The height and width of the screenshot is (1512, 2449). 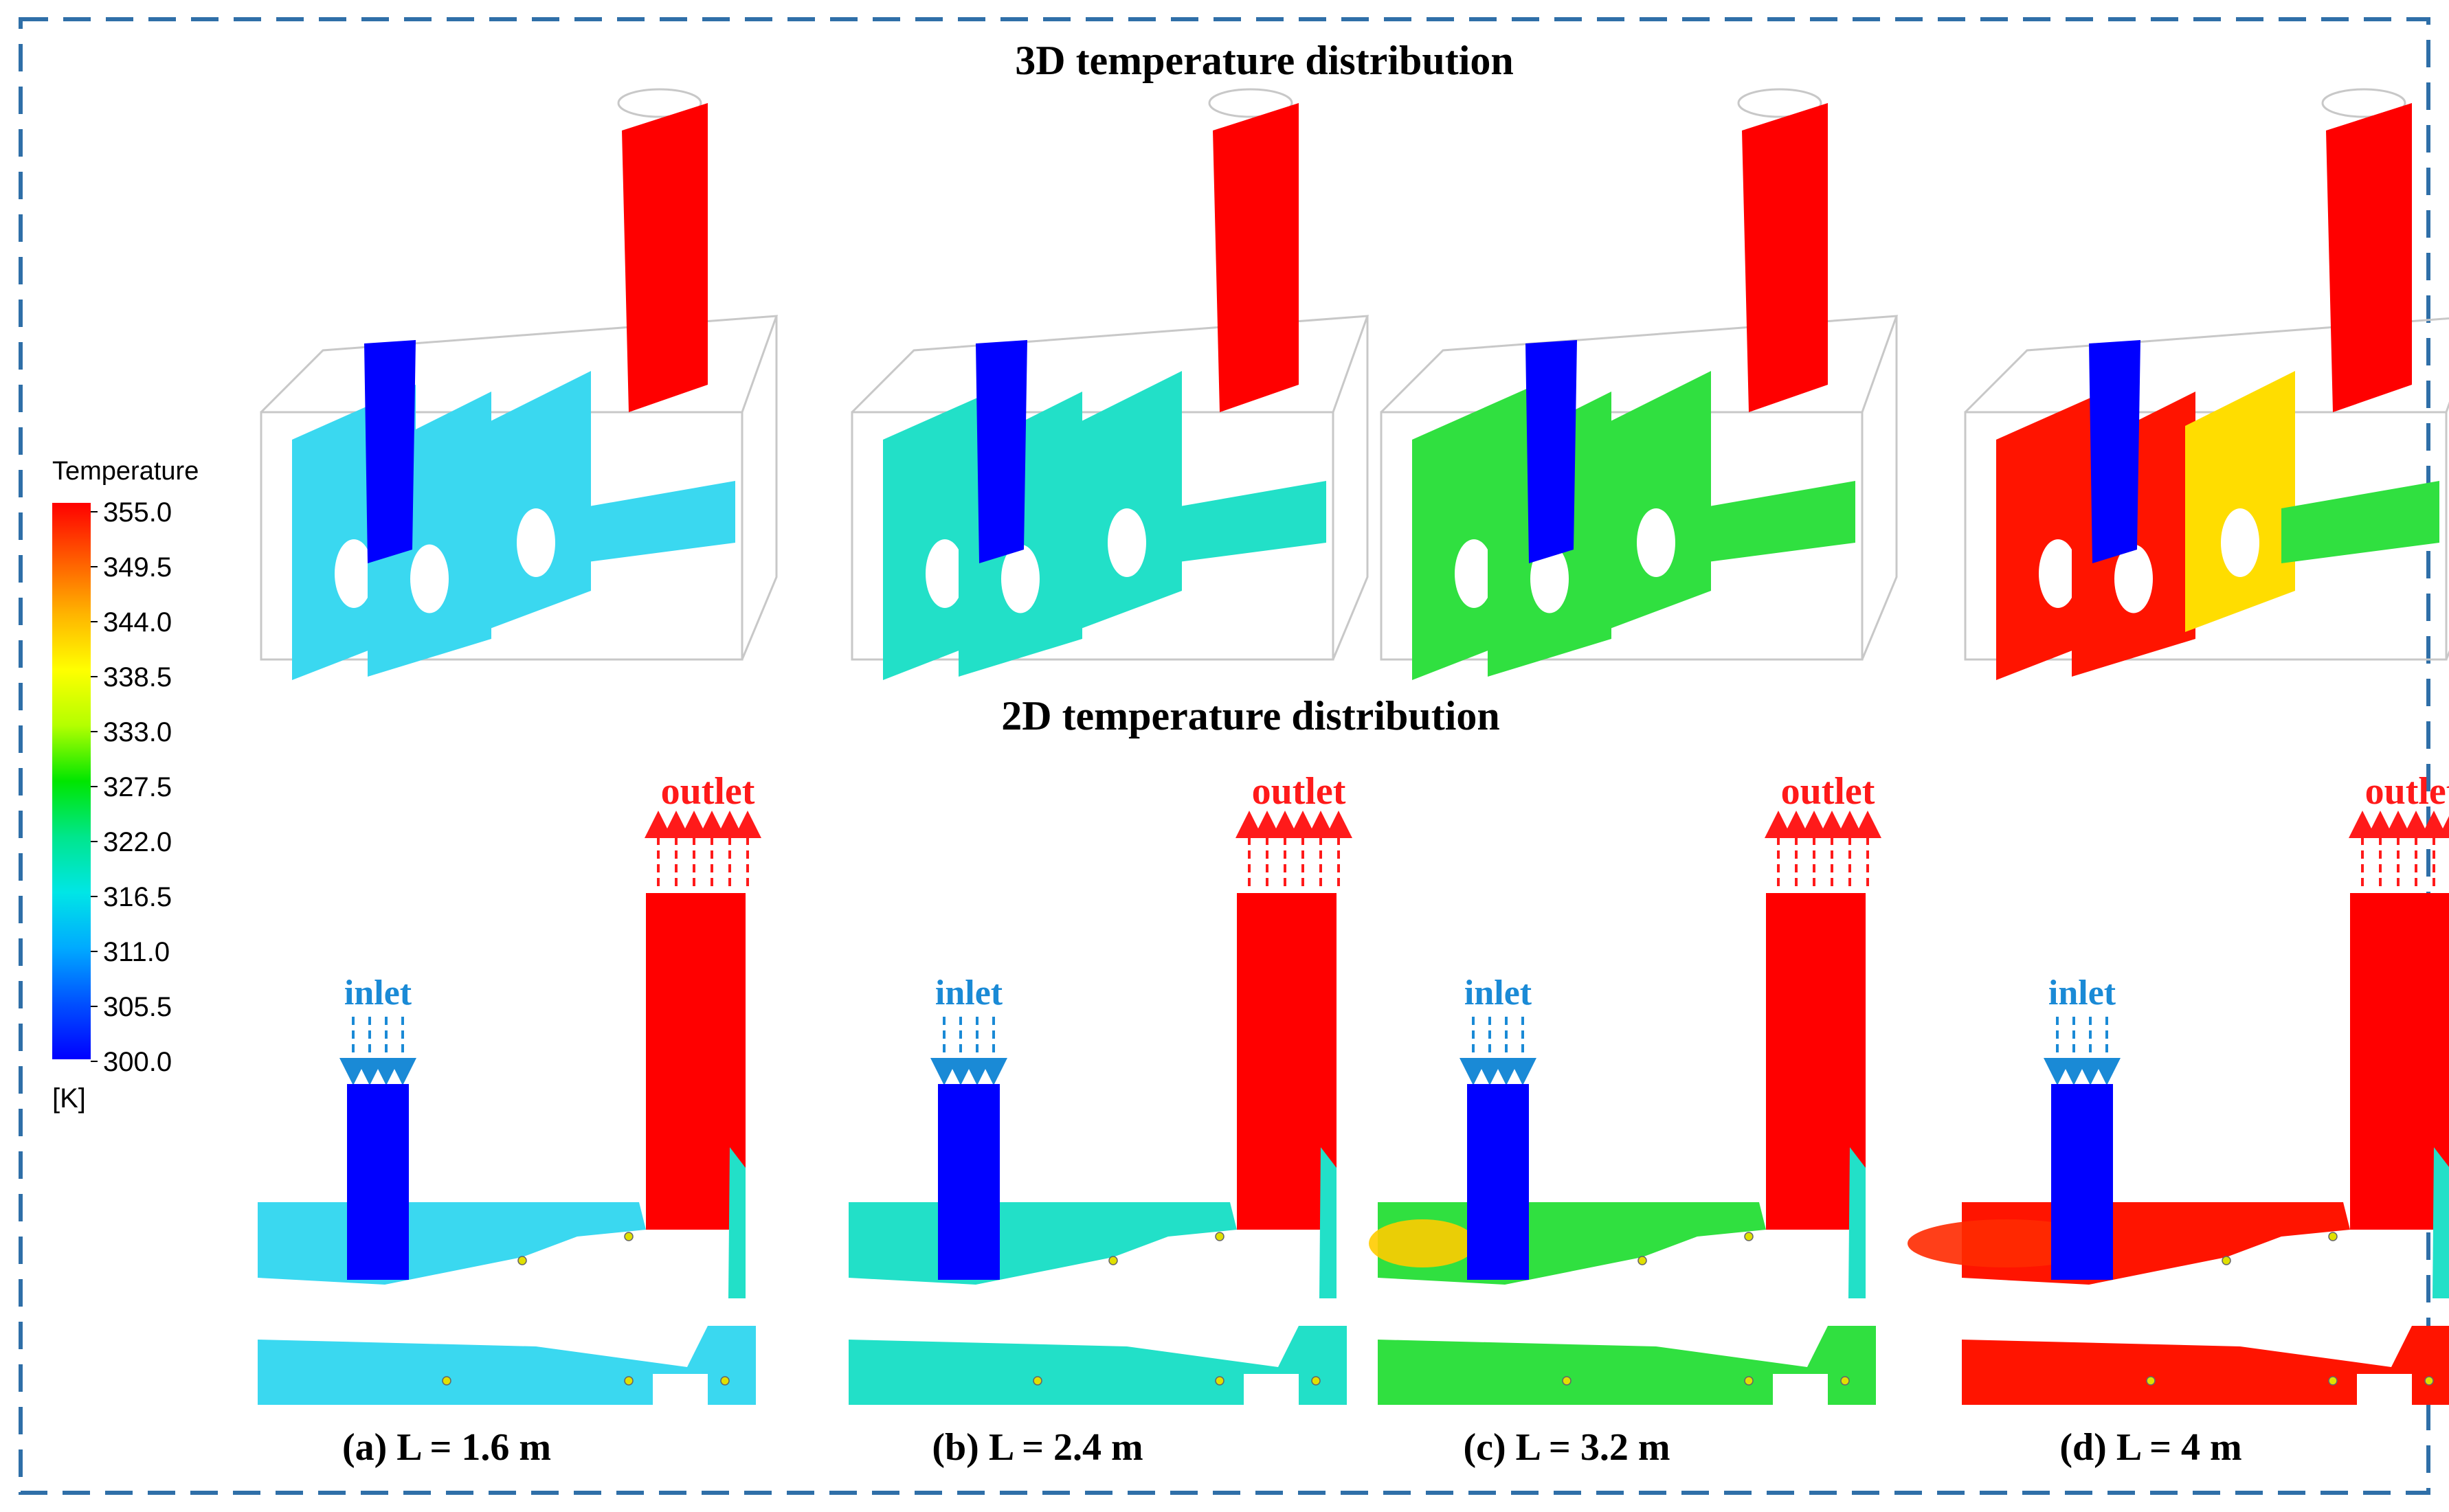 What do you see at coordinates (1066, 1447) in the screenshot?
I see `panel-length: L = 2.4 m` at bounding box center [1066, 1447].